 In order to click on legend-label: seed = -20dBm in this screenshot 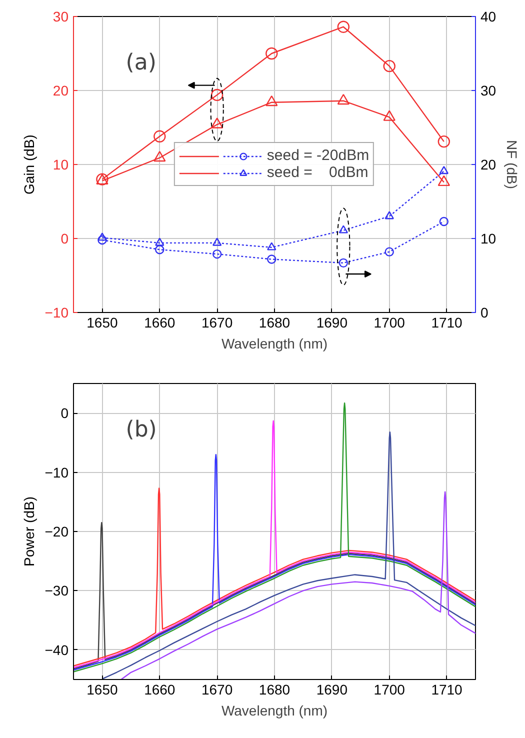, I will do `click(318, 155)`.